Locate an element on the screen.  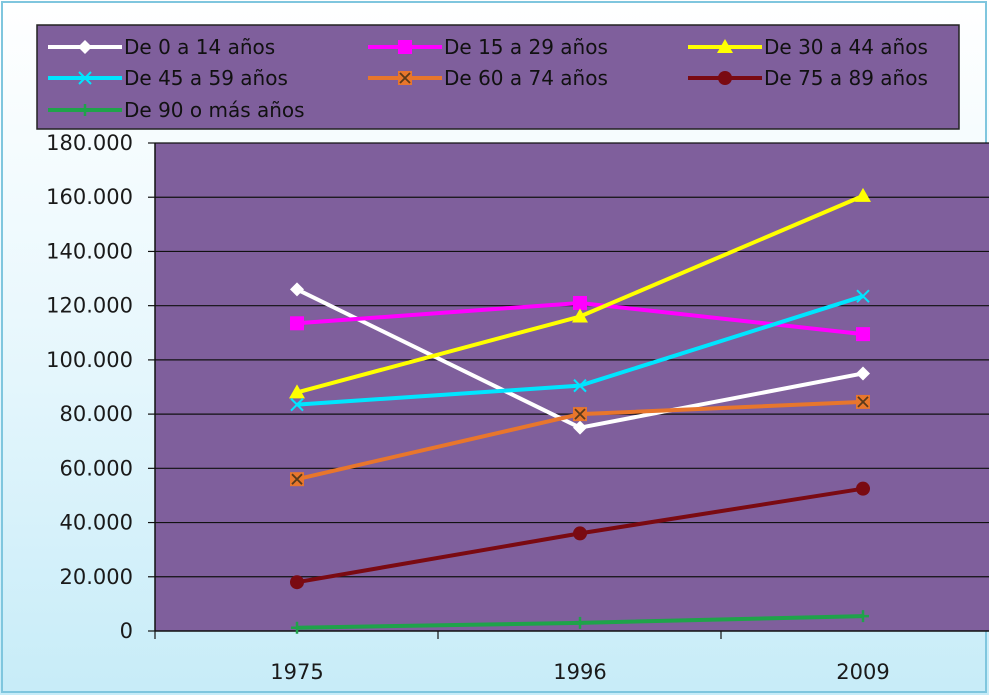
x-tick-label: 2009 is located at coordinates (862, 672).